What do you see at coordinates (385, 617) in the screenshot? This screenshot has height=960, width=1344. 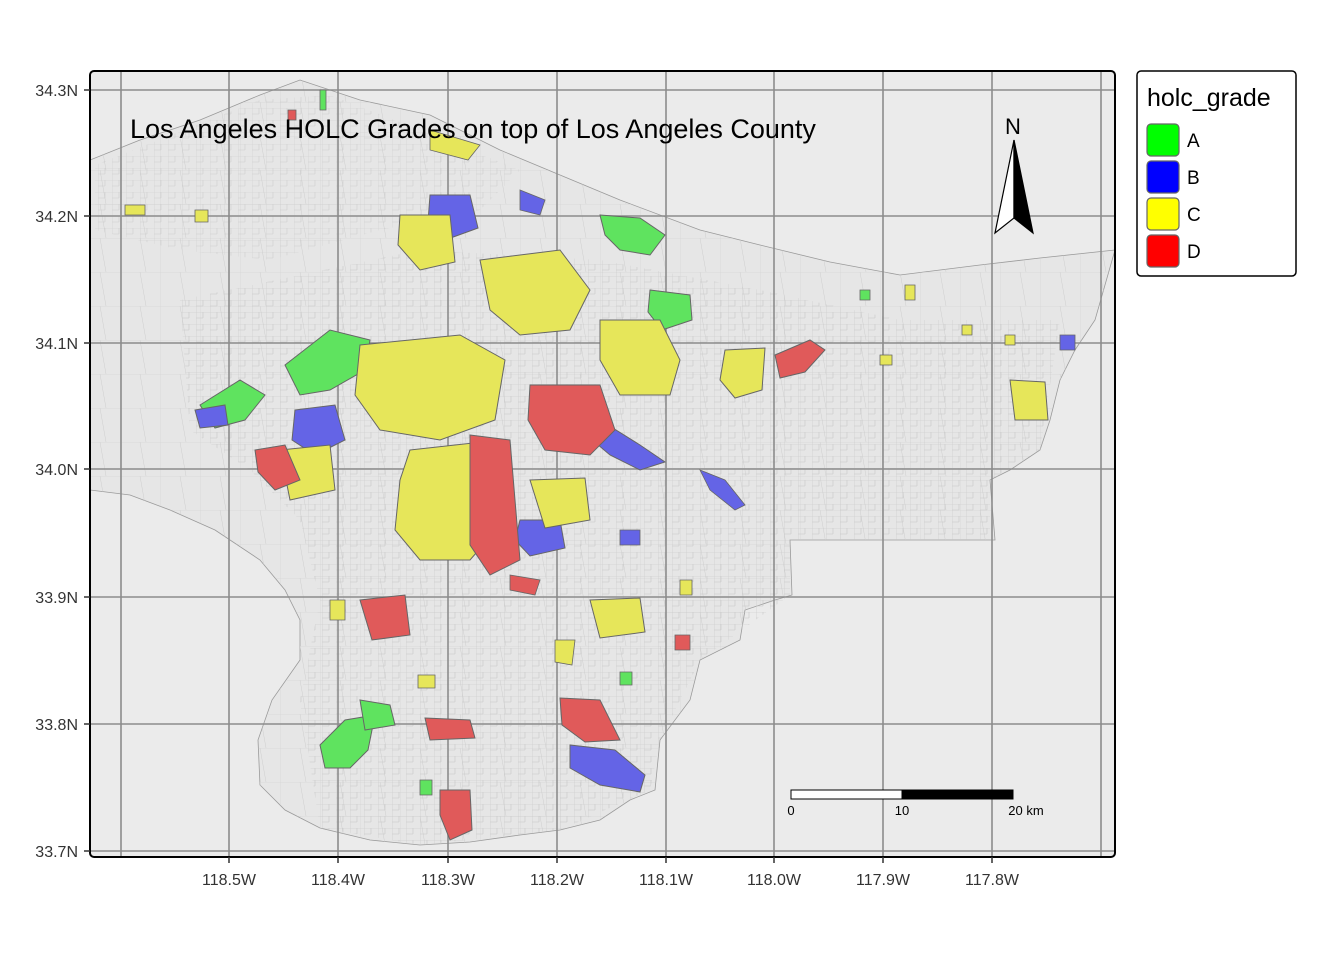 I see `region-d-hawthorne` at bounding box center [385, 617].